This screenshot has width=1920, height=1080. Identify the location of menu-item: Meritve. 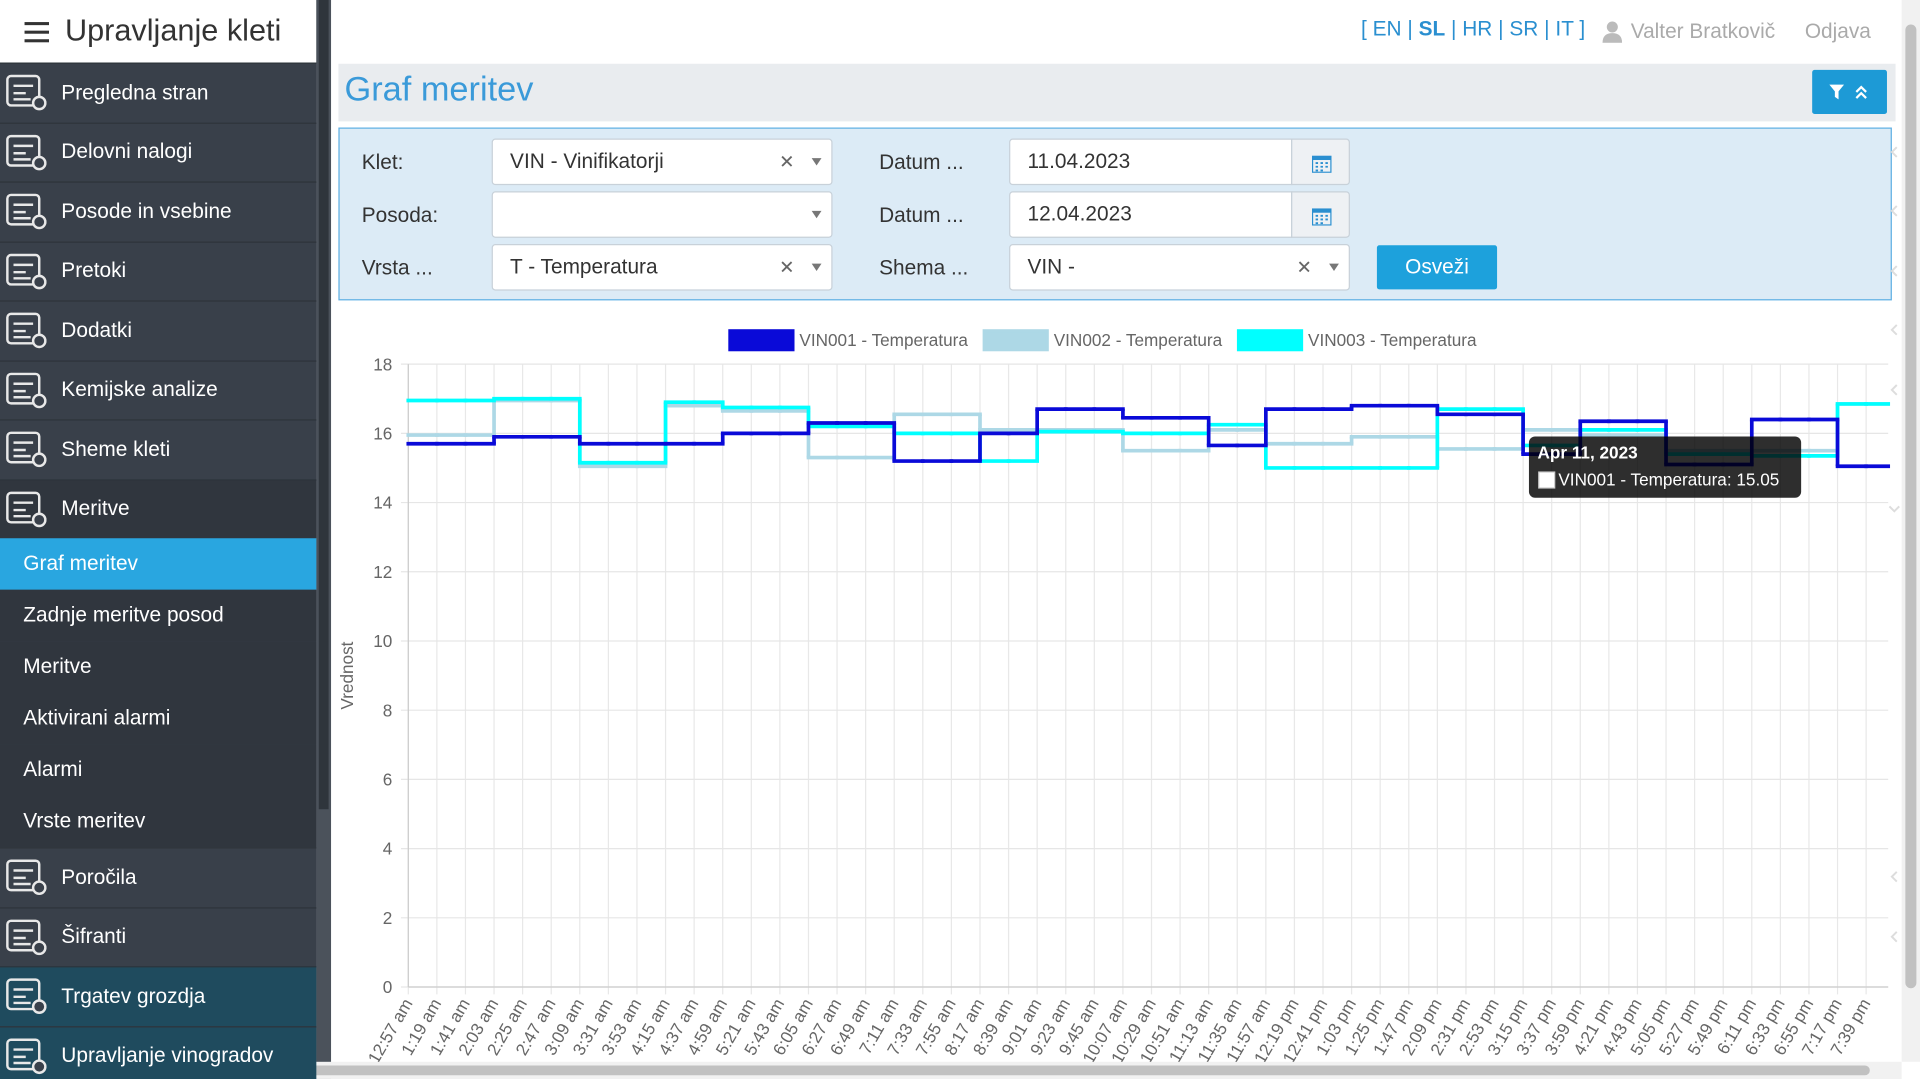
(158, 508).